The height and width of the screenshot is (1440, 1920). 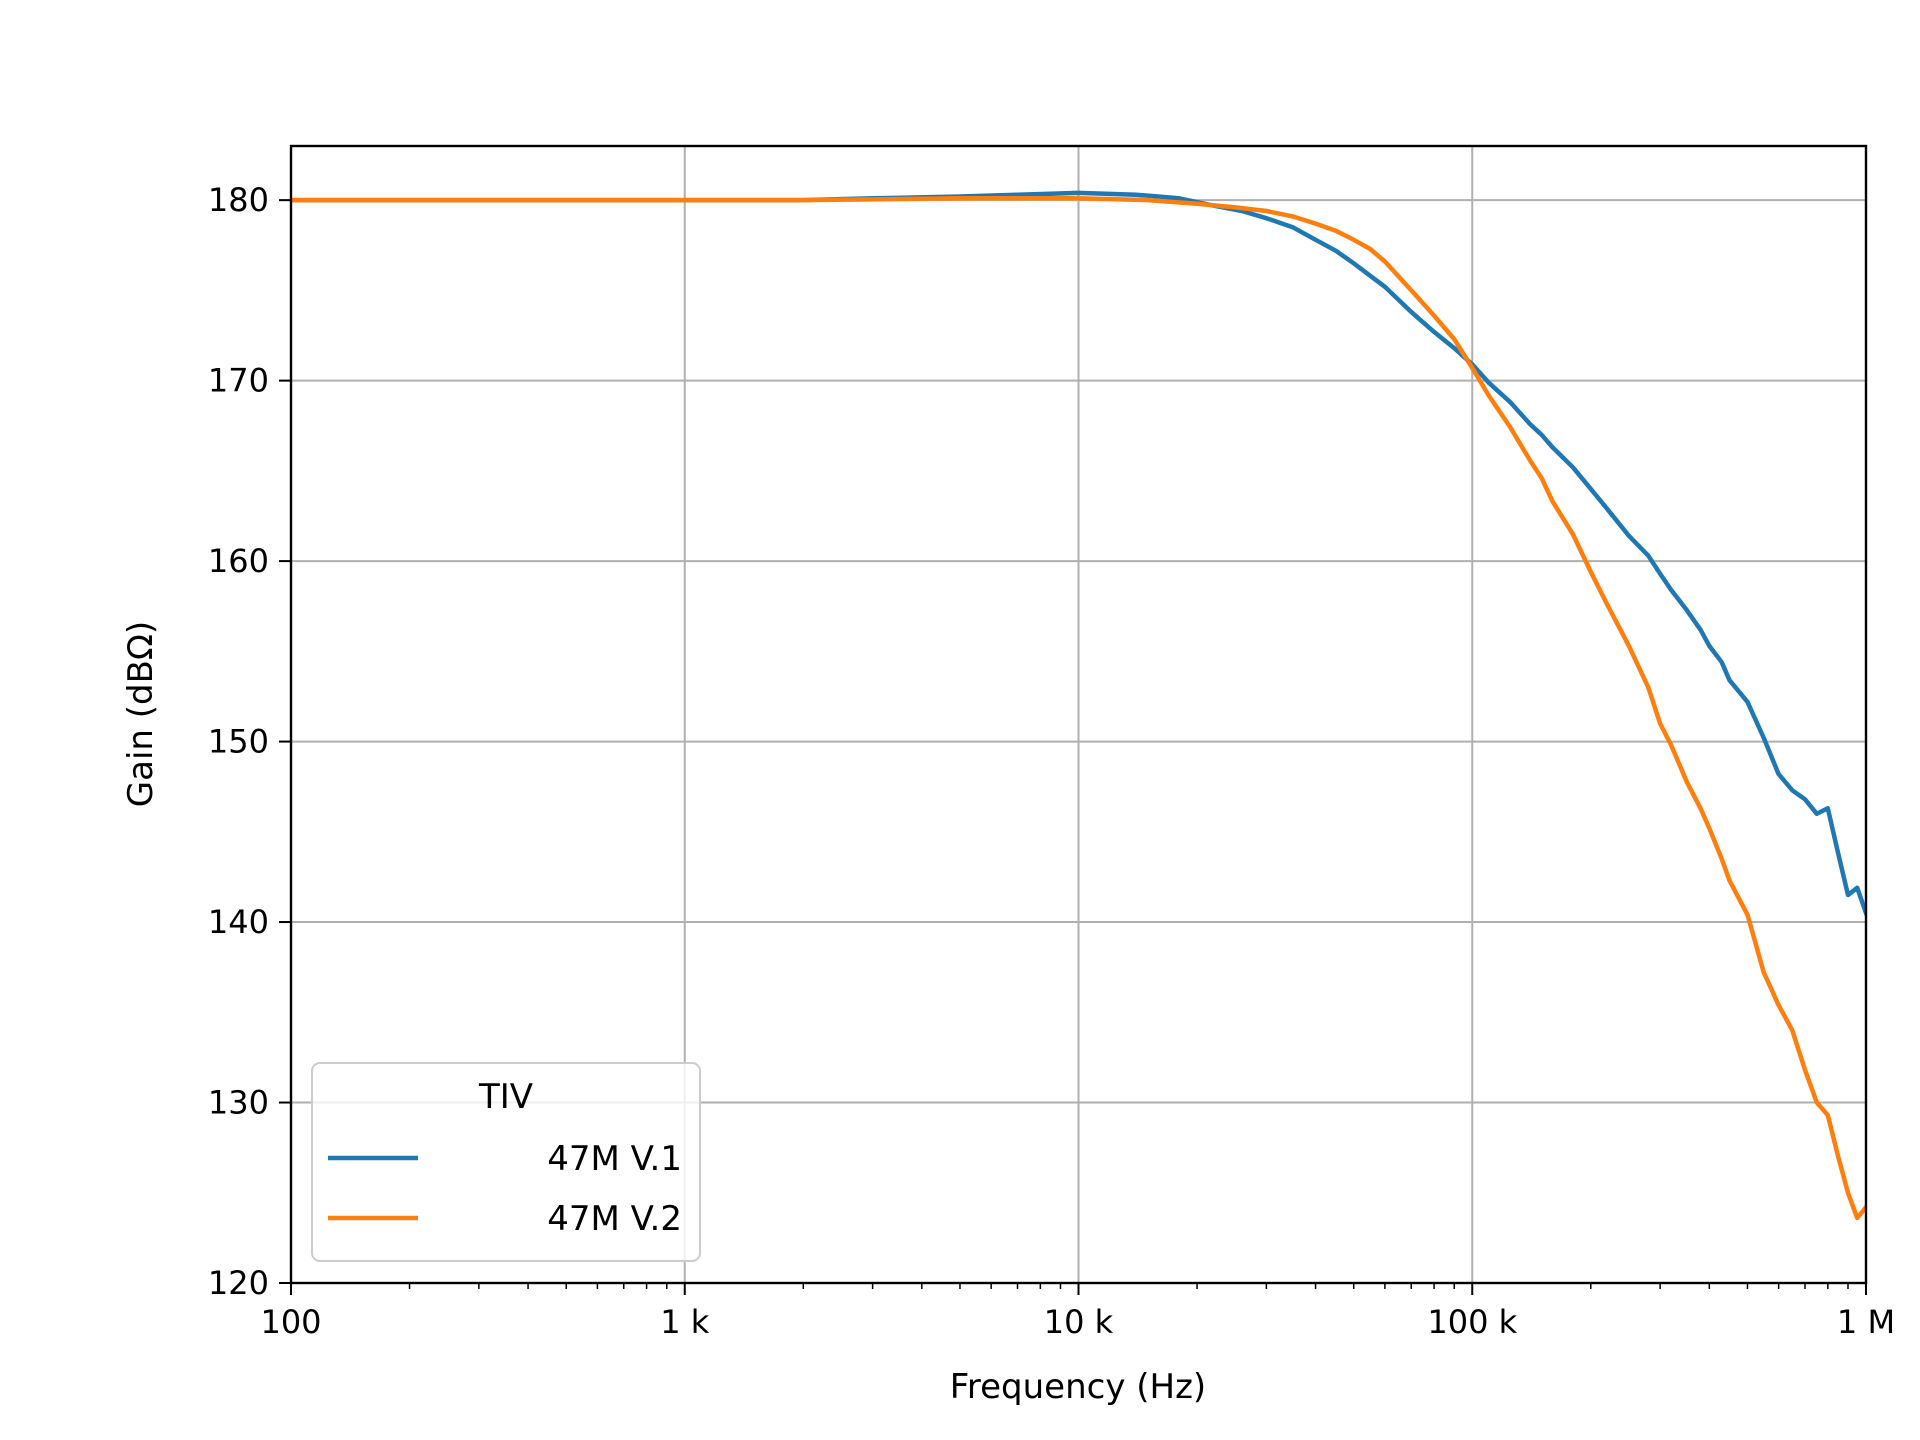 What do you see at coordinates (238, 381) in the screenshot?
I see `y-tick-label: 170` at bounding box center [238, 381].